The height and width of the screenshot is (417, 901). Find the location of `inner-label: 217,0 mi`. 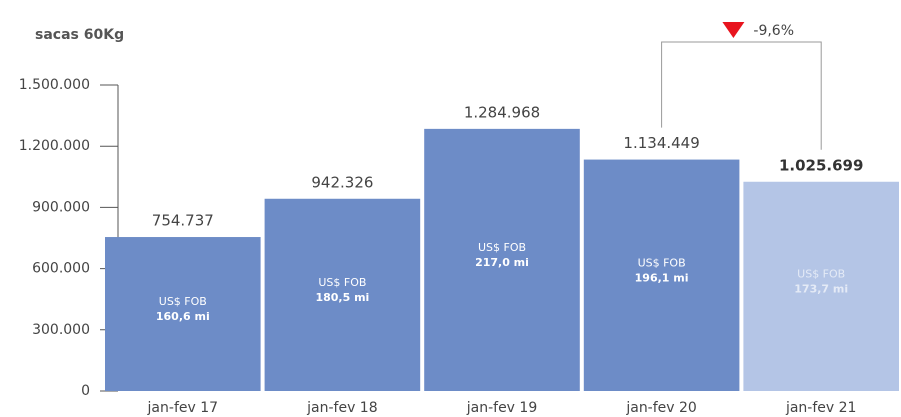

inner-label: 217,0 mi is located at coordinates (502, 262).